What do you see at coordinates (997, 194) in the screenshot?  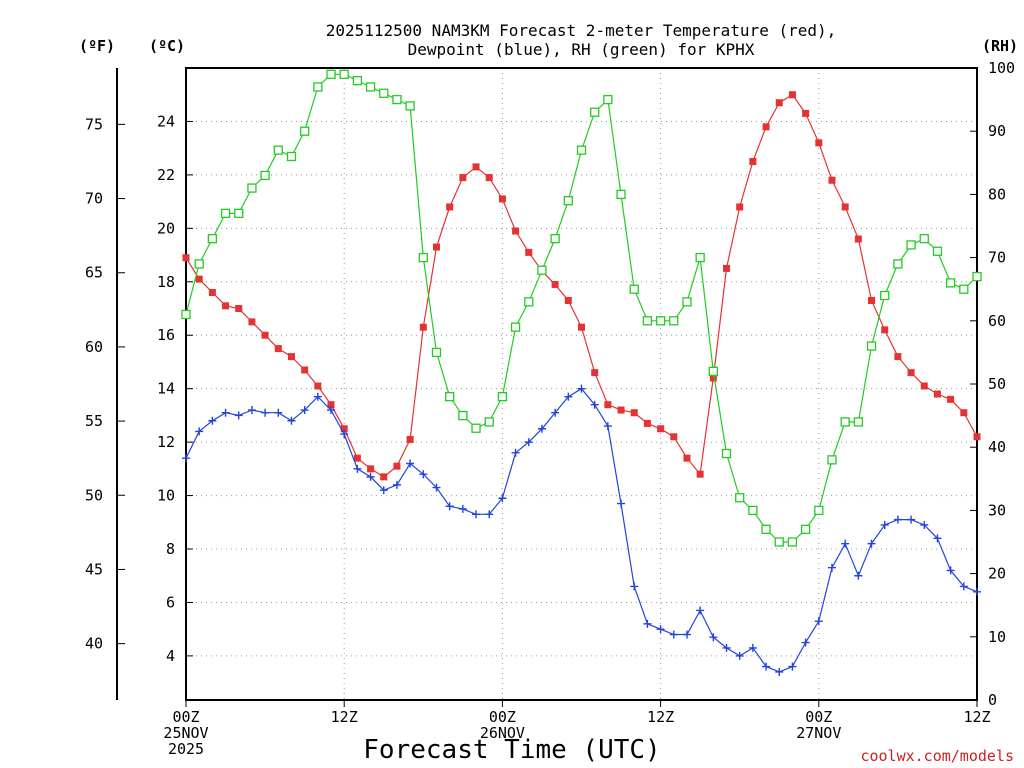 I see `rh-tick-label: 80` at bounding box center [997, 194].